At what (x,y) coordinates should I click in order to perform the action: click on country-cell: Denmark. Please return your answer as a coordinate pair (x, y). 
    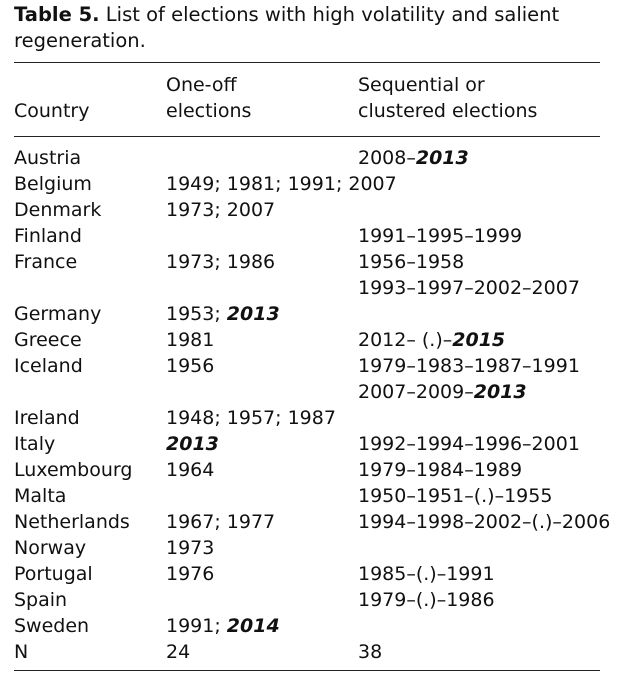
    Looking at the image, I should click on (58, 210).